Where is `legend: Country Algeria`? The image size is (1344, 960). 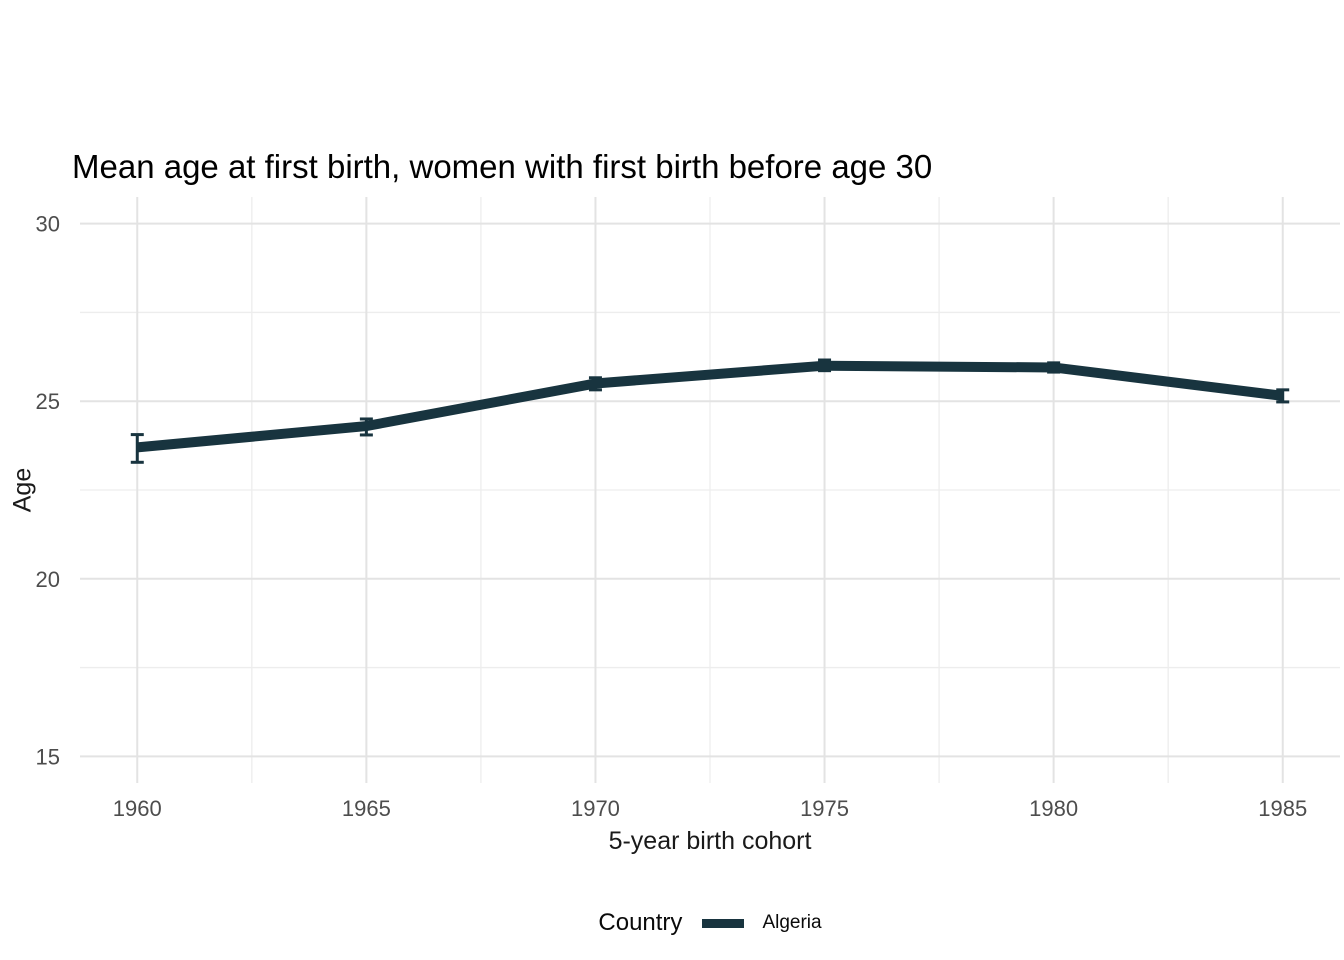
legend: Country Algeria is located at coordinates (710, 923).